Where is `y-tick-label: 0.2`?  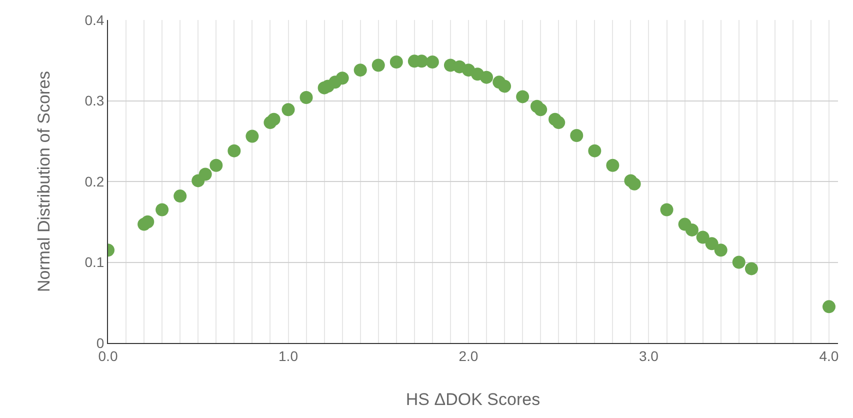
y-tick-label: 0.2 is located at coordinates (94, 181).